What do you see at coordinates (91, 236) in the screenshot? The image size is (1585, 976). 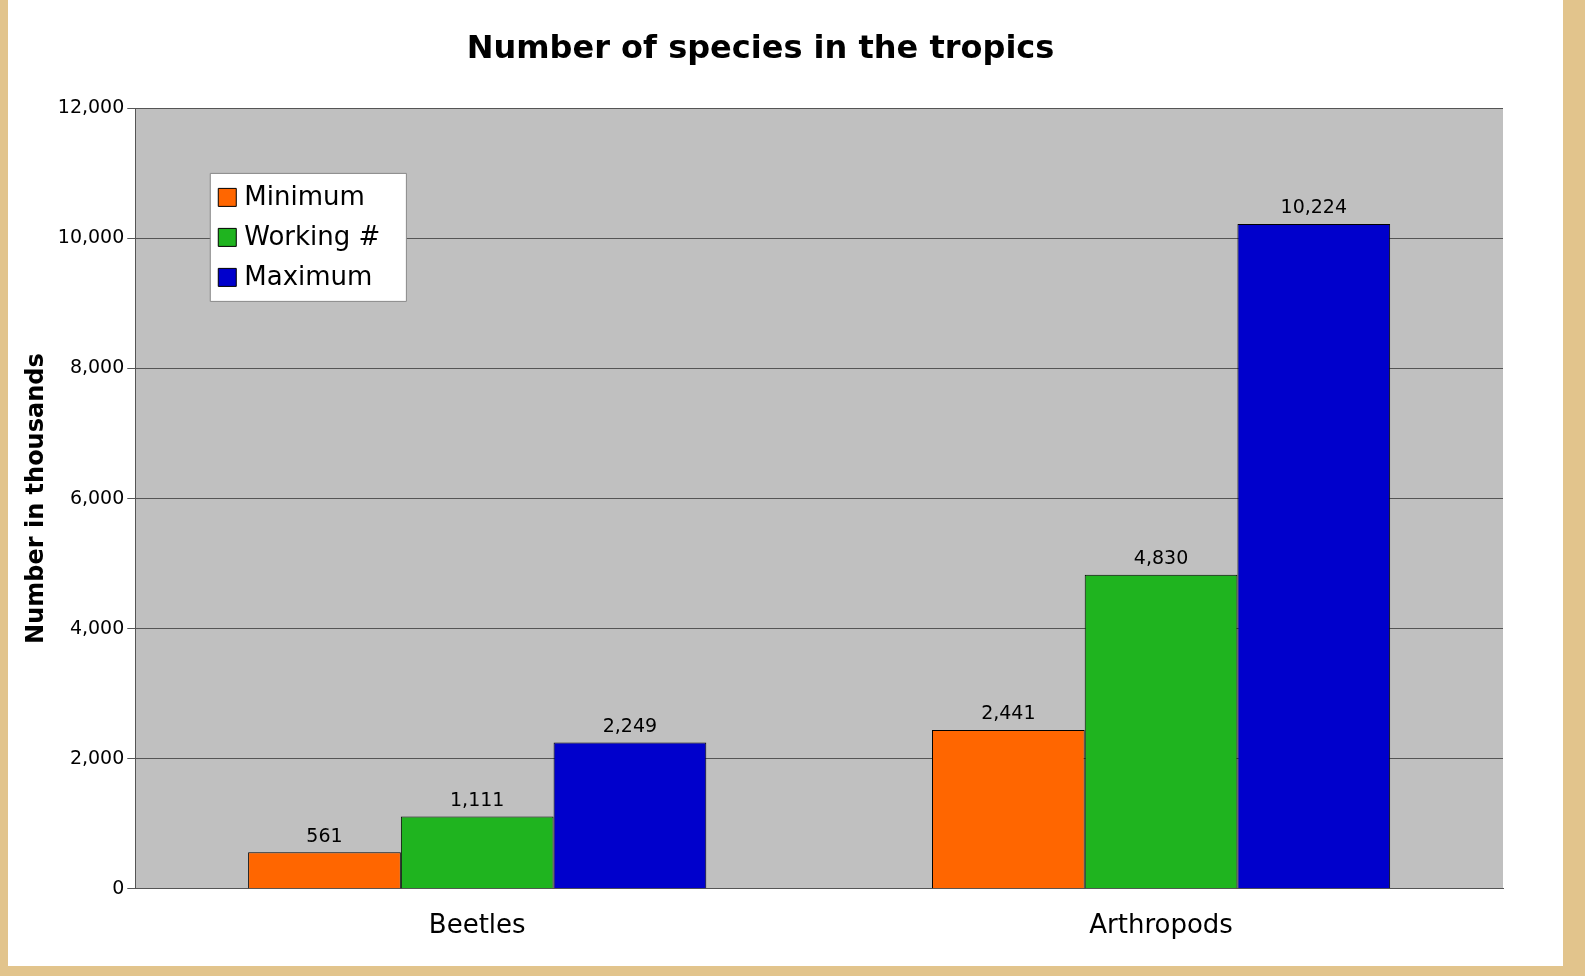 I see `y-tick-label: 10,000` at bounding box center [91, 236].